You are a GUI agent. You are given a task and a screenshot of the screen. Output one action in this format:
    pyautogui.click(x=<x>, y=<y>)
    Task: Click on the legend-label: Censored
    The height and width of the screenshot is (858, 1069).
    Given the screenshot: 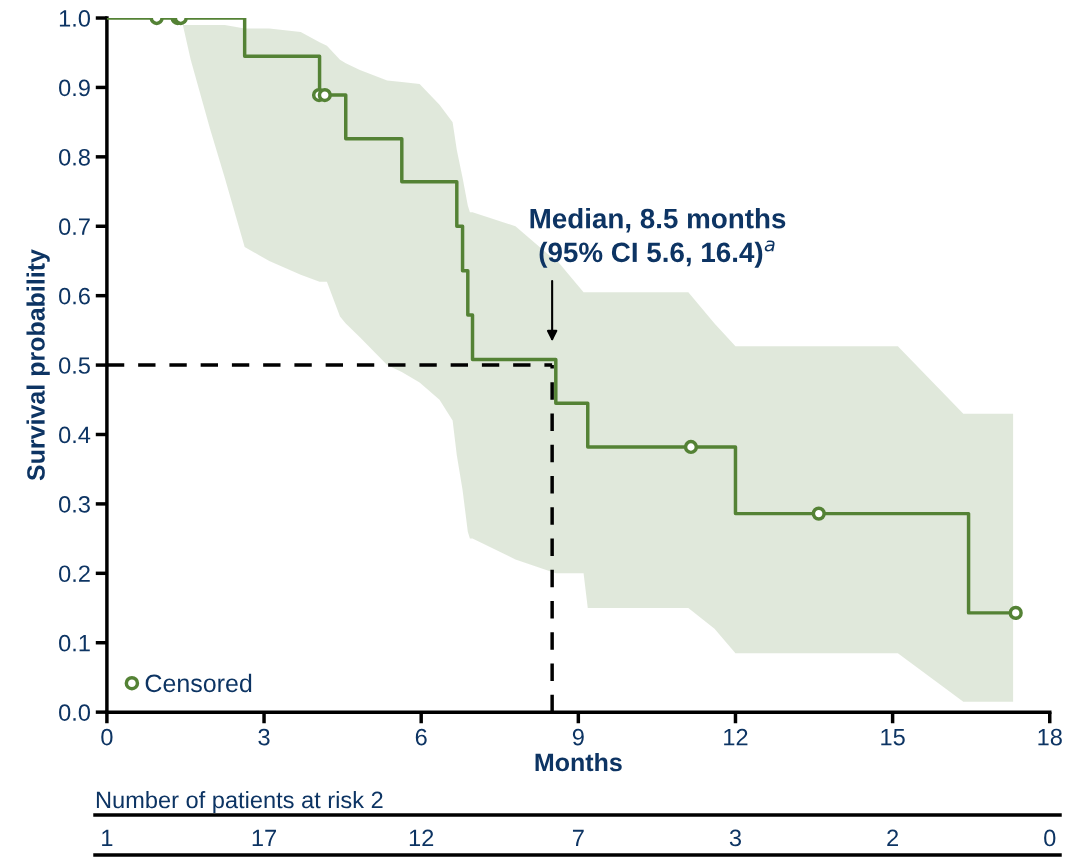 What is the action you would take?
    pyautogui.click(x=198, y=683)
    